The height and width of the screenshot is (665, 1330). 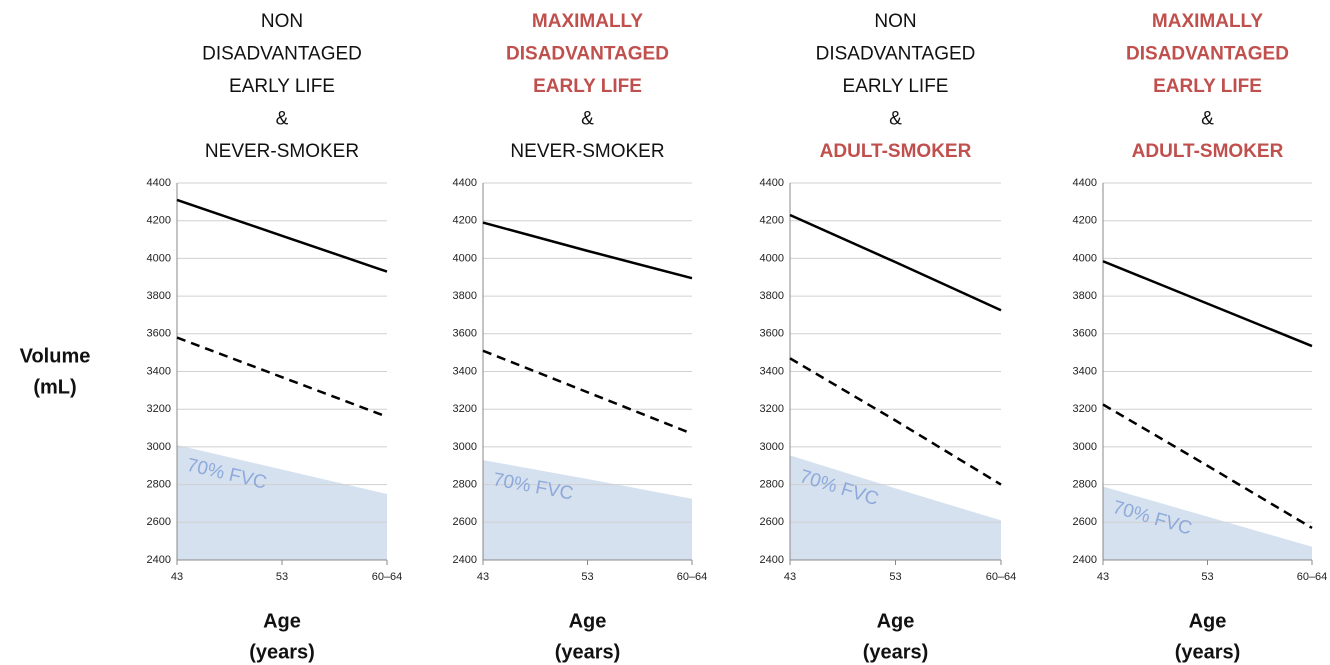 What do you see at coordinates (54, 387) in the screenshot?
I see `y-axis-label: (mL)` at bounding box center [54, 387].